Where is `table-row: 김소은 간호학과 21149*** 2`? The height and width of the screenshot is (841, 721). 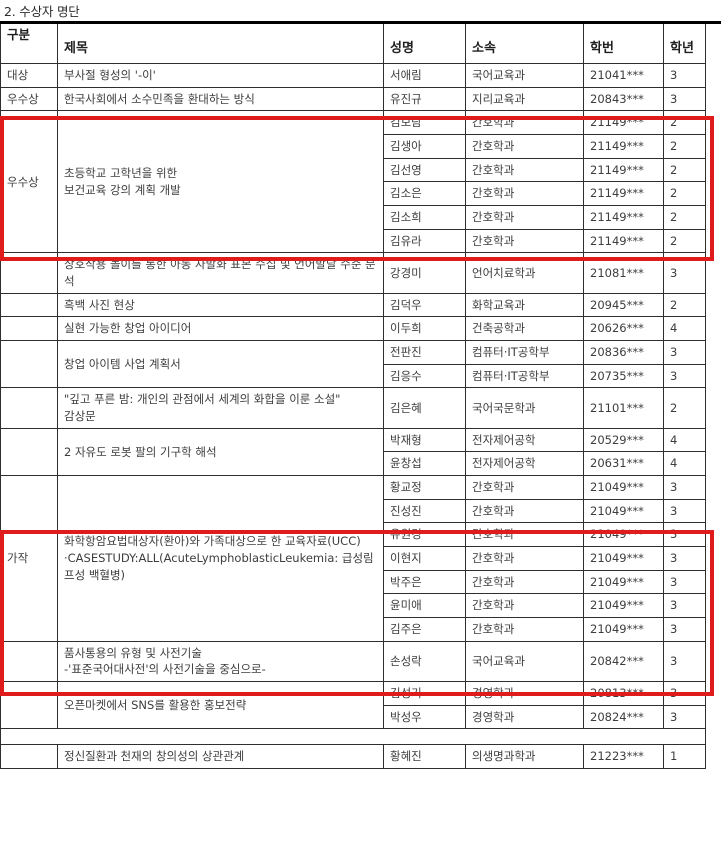
table-row: 김소은 간호학과 21149*** 2 is located at coordinates (353, 194).